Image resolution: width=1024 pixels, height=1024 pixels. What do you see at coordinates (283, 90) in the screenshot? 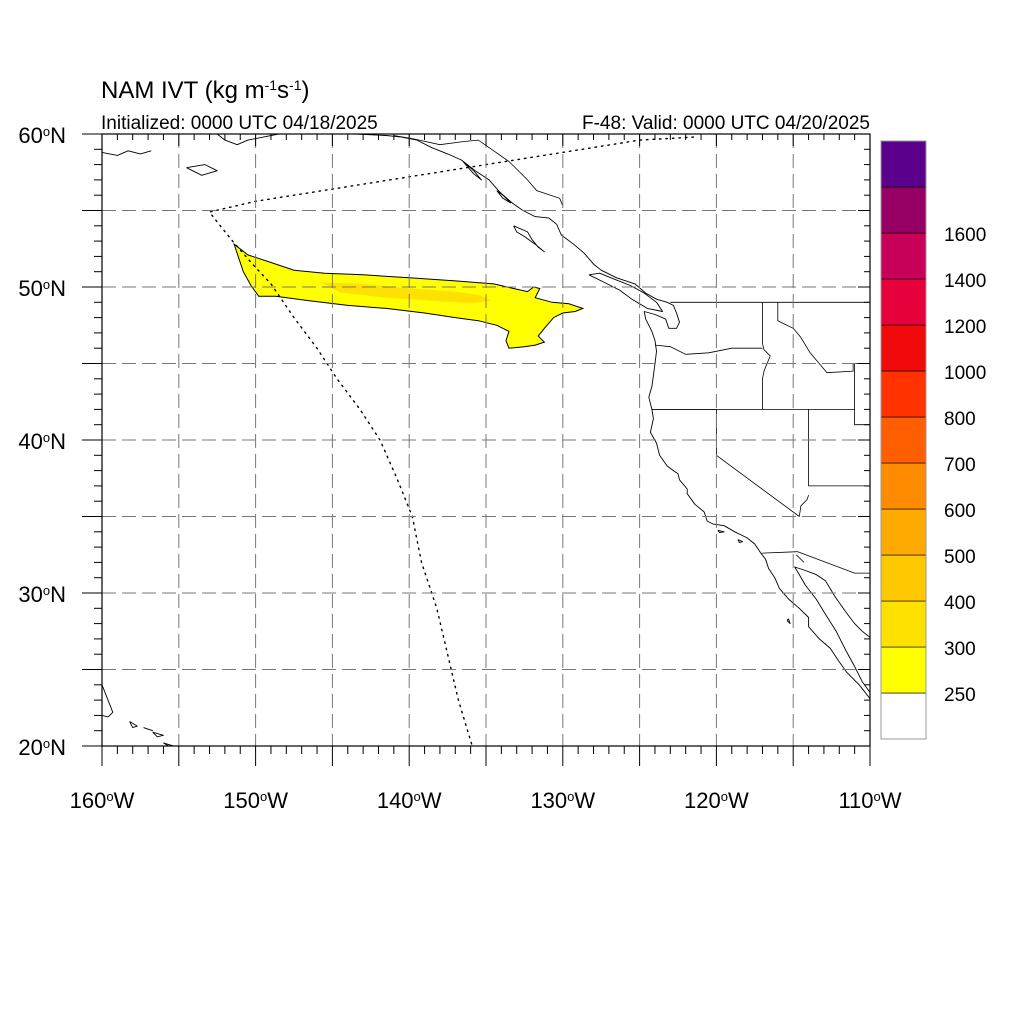
I see `title-s: s` at bounding box center [283, 90].